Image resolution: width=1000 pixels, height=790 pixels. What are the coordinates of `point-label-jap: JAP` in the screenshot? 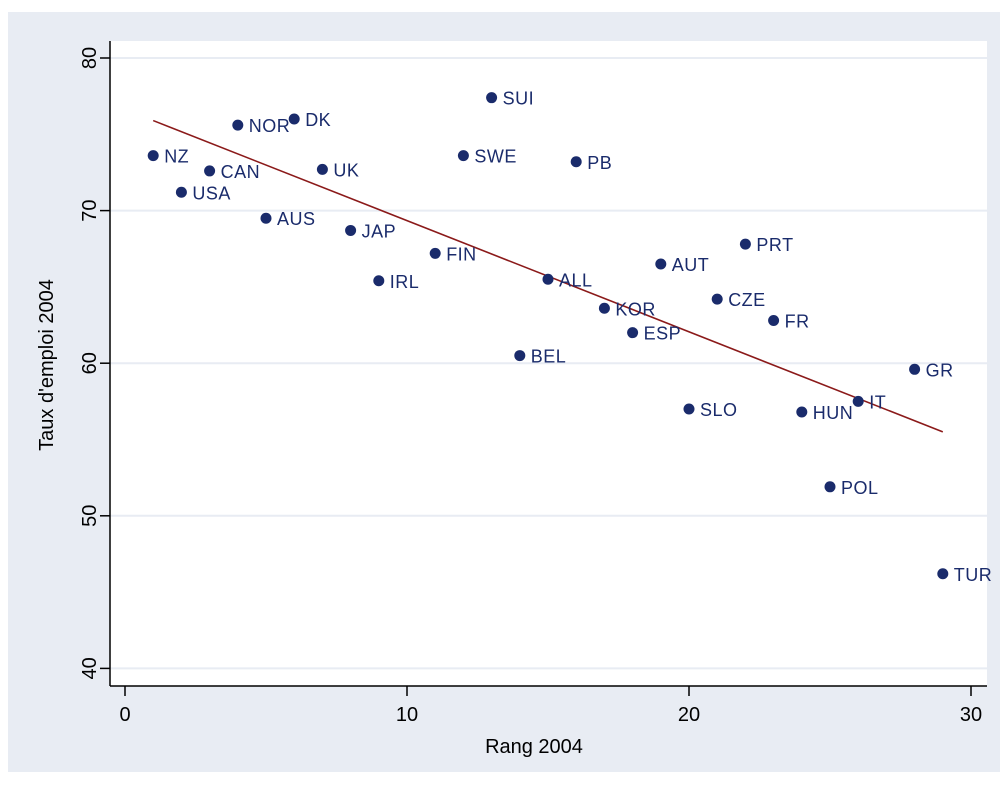 It's located at (379, 231).